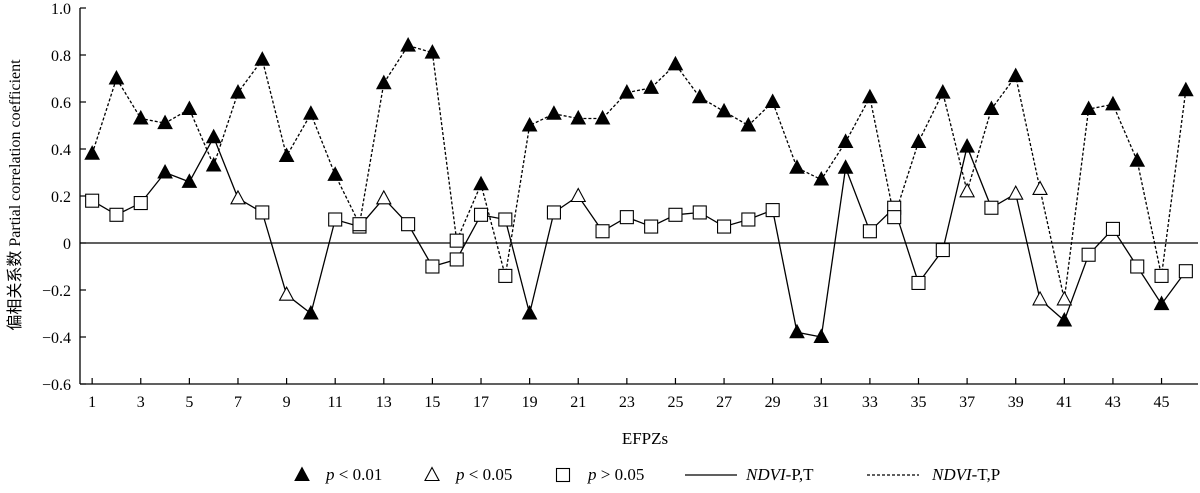 Image resolution: width=1200 pixels, height=493 pixels. Describe the element at coordinates (61, 9) in the screenshot. I see `y-tick-label: 1.0` at that location.